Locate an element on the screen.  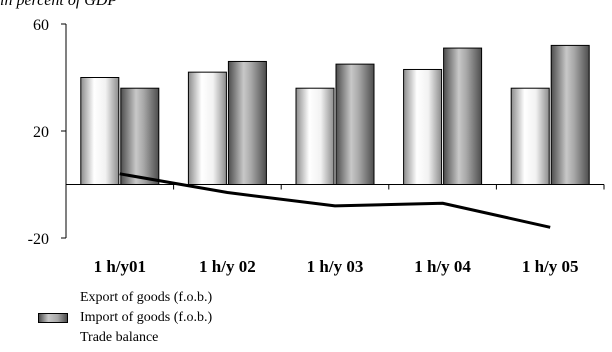
chart-subtitle: in percent of GDP is located at coordinates (59, 4).